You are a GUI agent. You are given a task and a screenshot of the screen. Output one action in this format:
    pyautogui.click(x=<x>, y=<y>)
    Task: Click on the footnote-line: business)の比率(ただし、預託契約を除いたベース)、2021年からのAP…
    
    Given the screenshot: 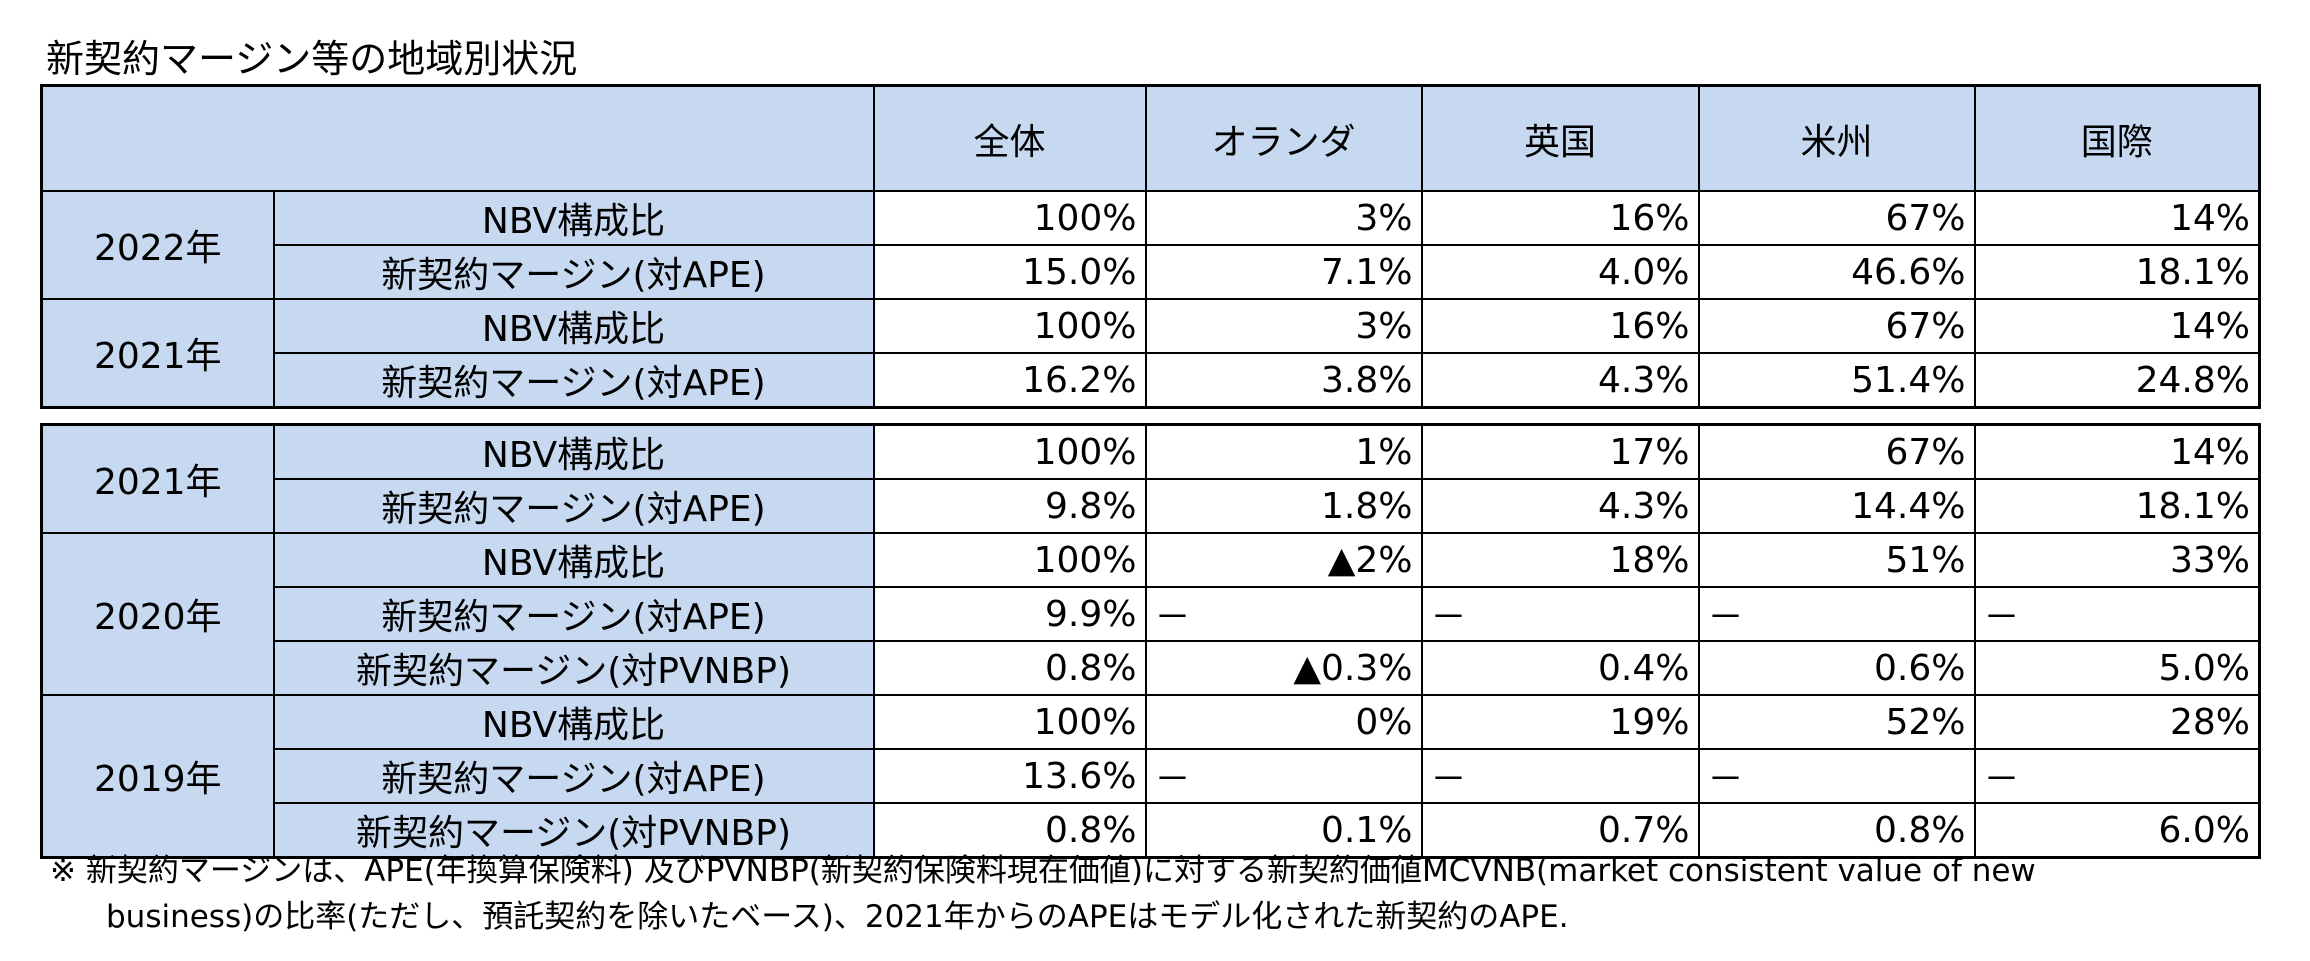 What is the action you would take?
    pyautogui.click(x=837, y=917)
    